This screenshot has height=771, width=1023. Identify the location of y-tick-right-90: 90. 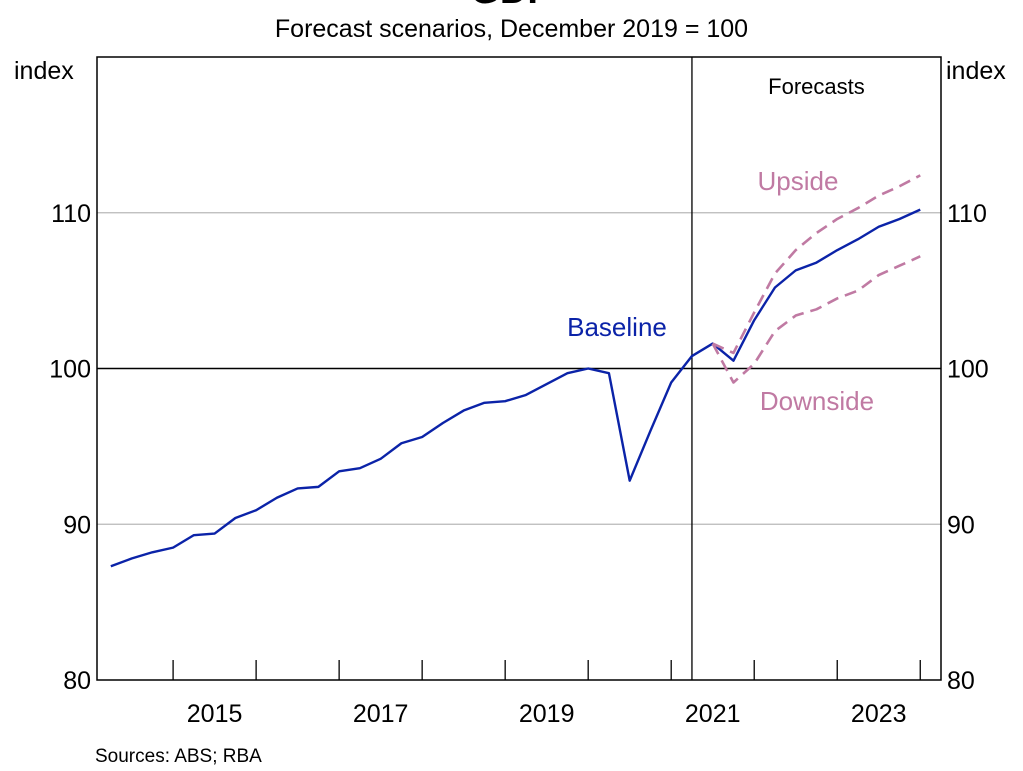
(961, 525).